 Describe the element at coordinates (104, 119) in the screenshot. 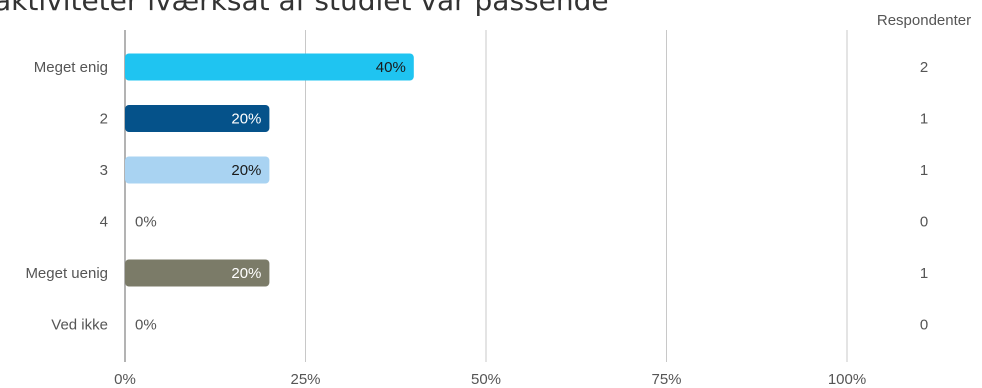

I see `category-label: 2` at that location.